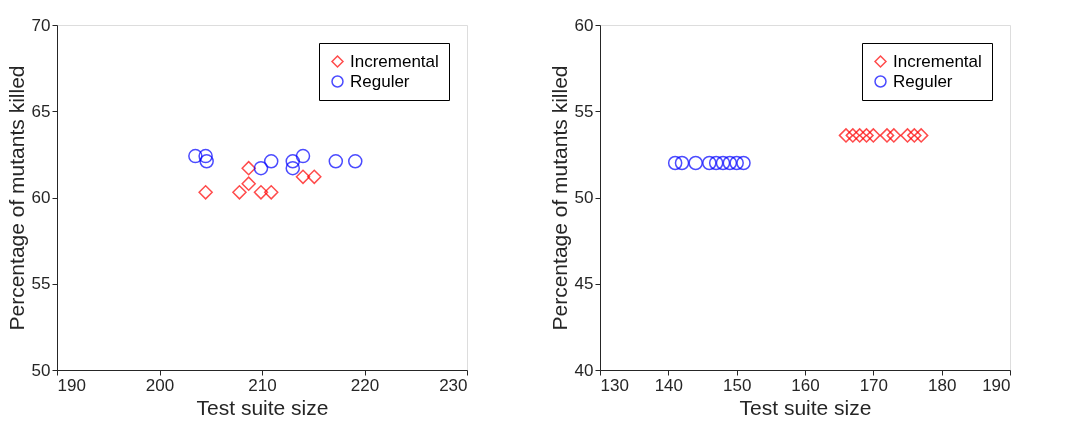 The width and height of the screenshot is (1085, 443). Describe the element at coordinates (365, 385) in the screenshot. I see `x-tick-label: 220` at that location.